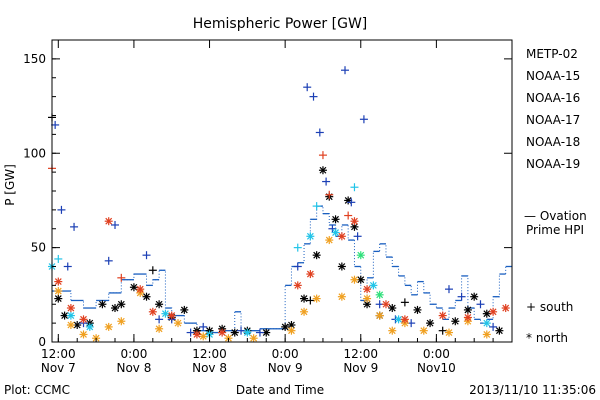 This screenshot has width=600, height=400. I want to click on legend-item: METP-02, so click(552, 54).